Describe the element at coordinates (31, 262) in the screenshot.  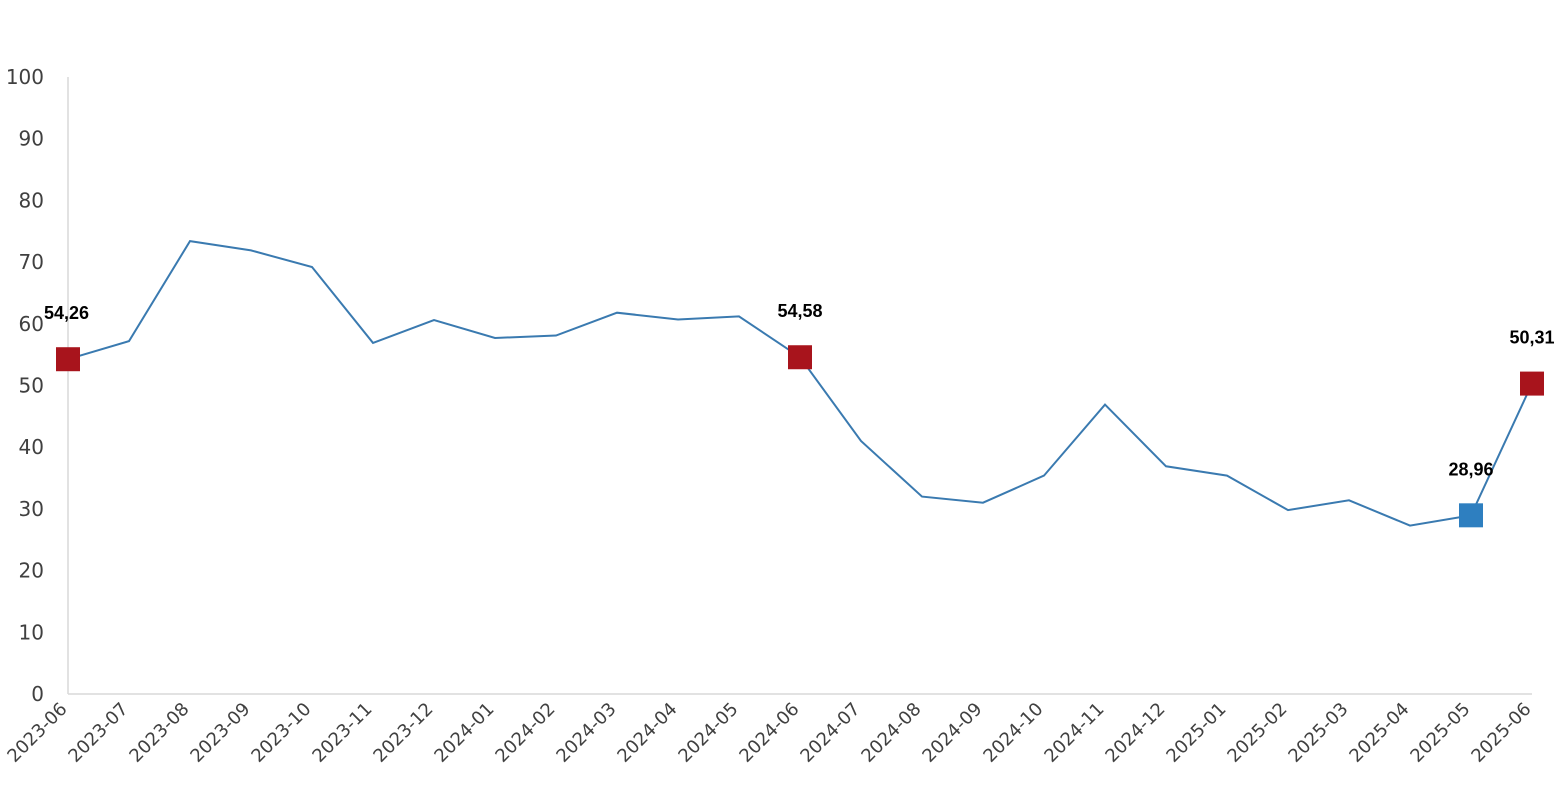
I see `y-tick-label: 70` at that location.